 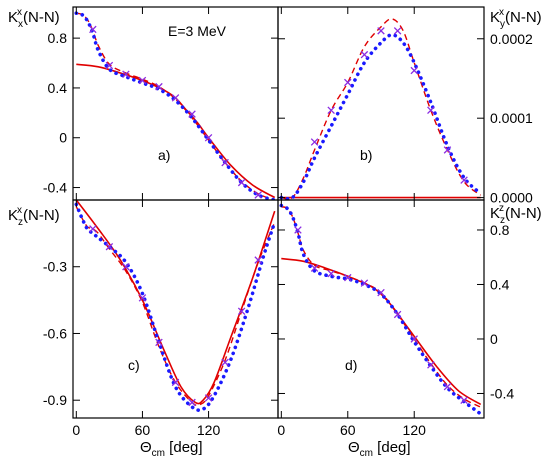 What do you see at coordinates (34, 18) in the screenshot?
I see `y-axis-label: Kxx(N-N)` at bounding box center [34, 18].